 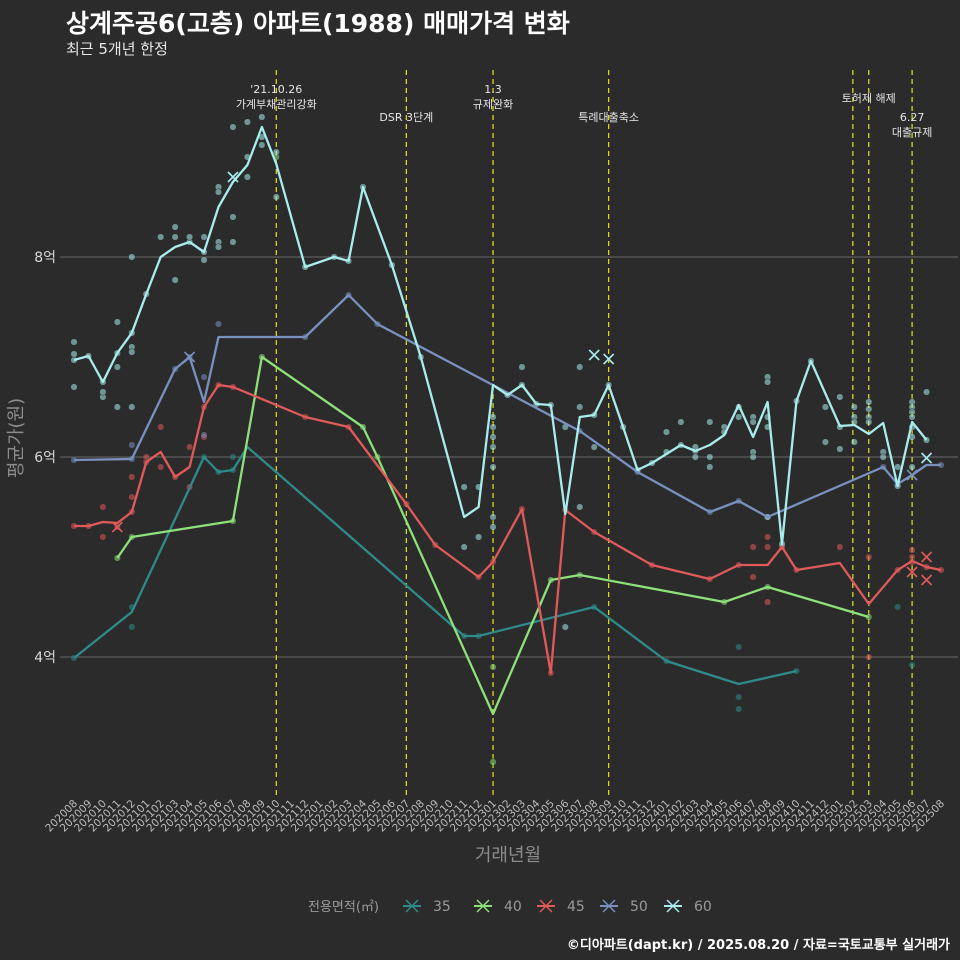 What do you see at coordinates (343, 907) in the screenshot?
I see `legend-title: 전용면적(㎡)` at bounding box center [343, 907].